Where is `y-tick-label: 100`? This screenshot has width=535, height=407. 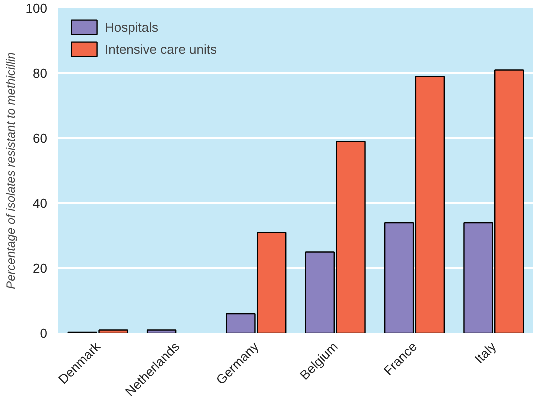 y-tick-label: 100 is located at coordinates (37, 8).